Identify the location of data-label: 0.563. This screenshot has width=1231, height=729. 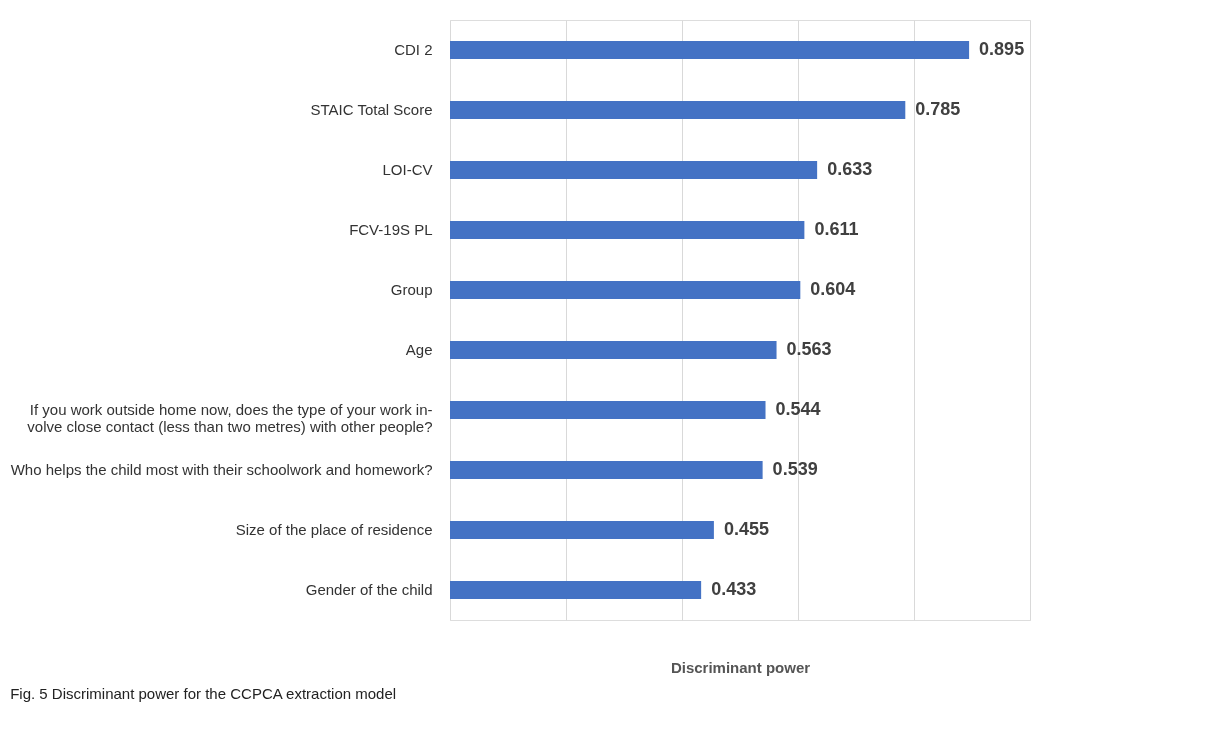
(809, 349).